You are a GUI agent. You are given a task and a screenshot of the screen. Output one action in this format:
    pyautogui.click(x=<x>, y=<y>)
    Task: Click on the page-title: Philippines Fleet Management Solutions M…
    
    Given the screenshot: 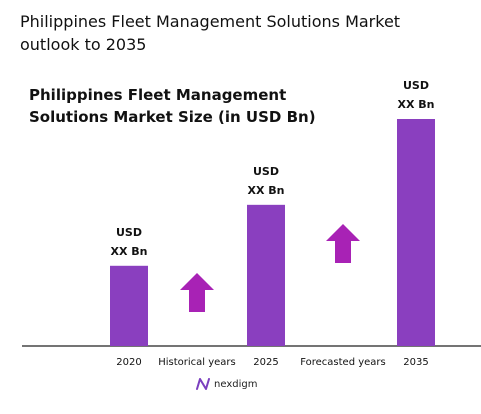 What is the action you would take?
    pyautogui.click(x=210, y=33)
    